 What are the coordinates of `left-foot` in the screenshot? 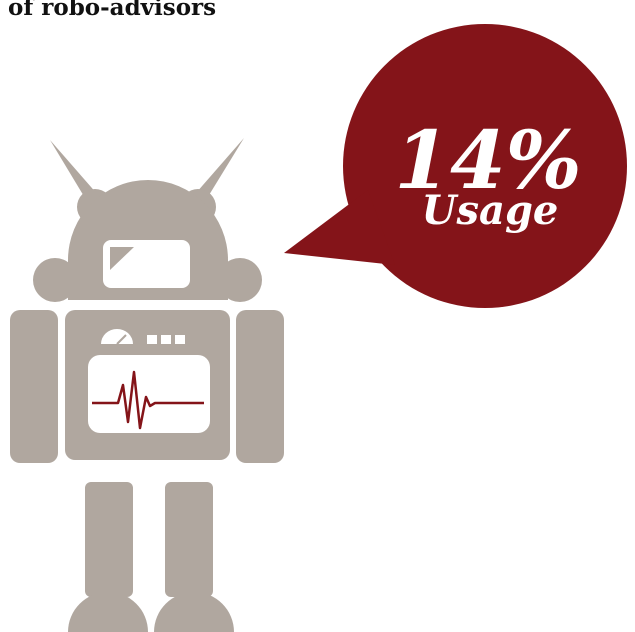 It's located at (108, 612).